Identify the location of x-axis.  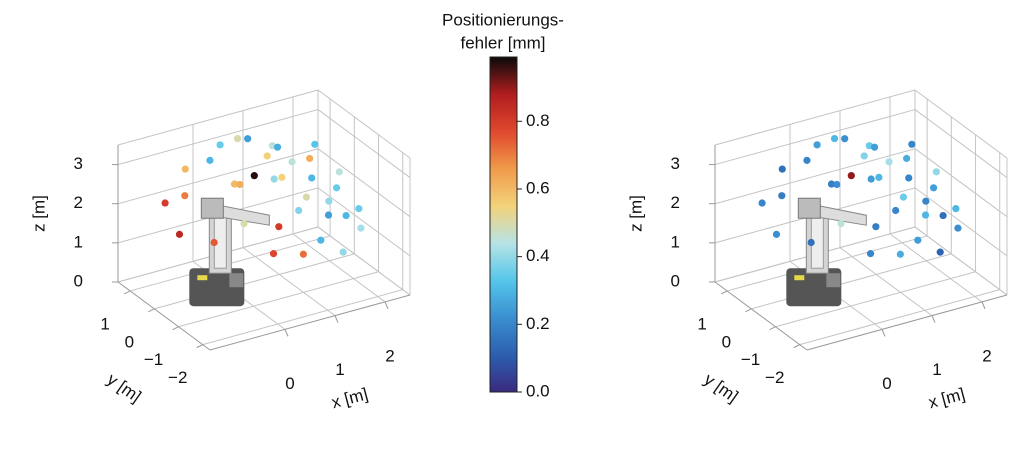
(907, 322).